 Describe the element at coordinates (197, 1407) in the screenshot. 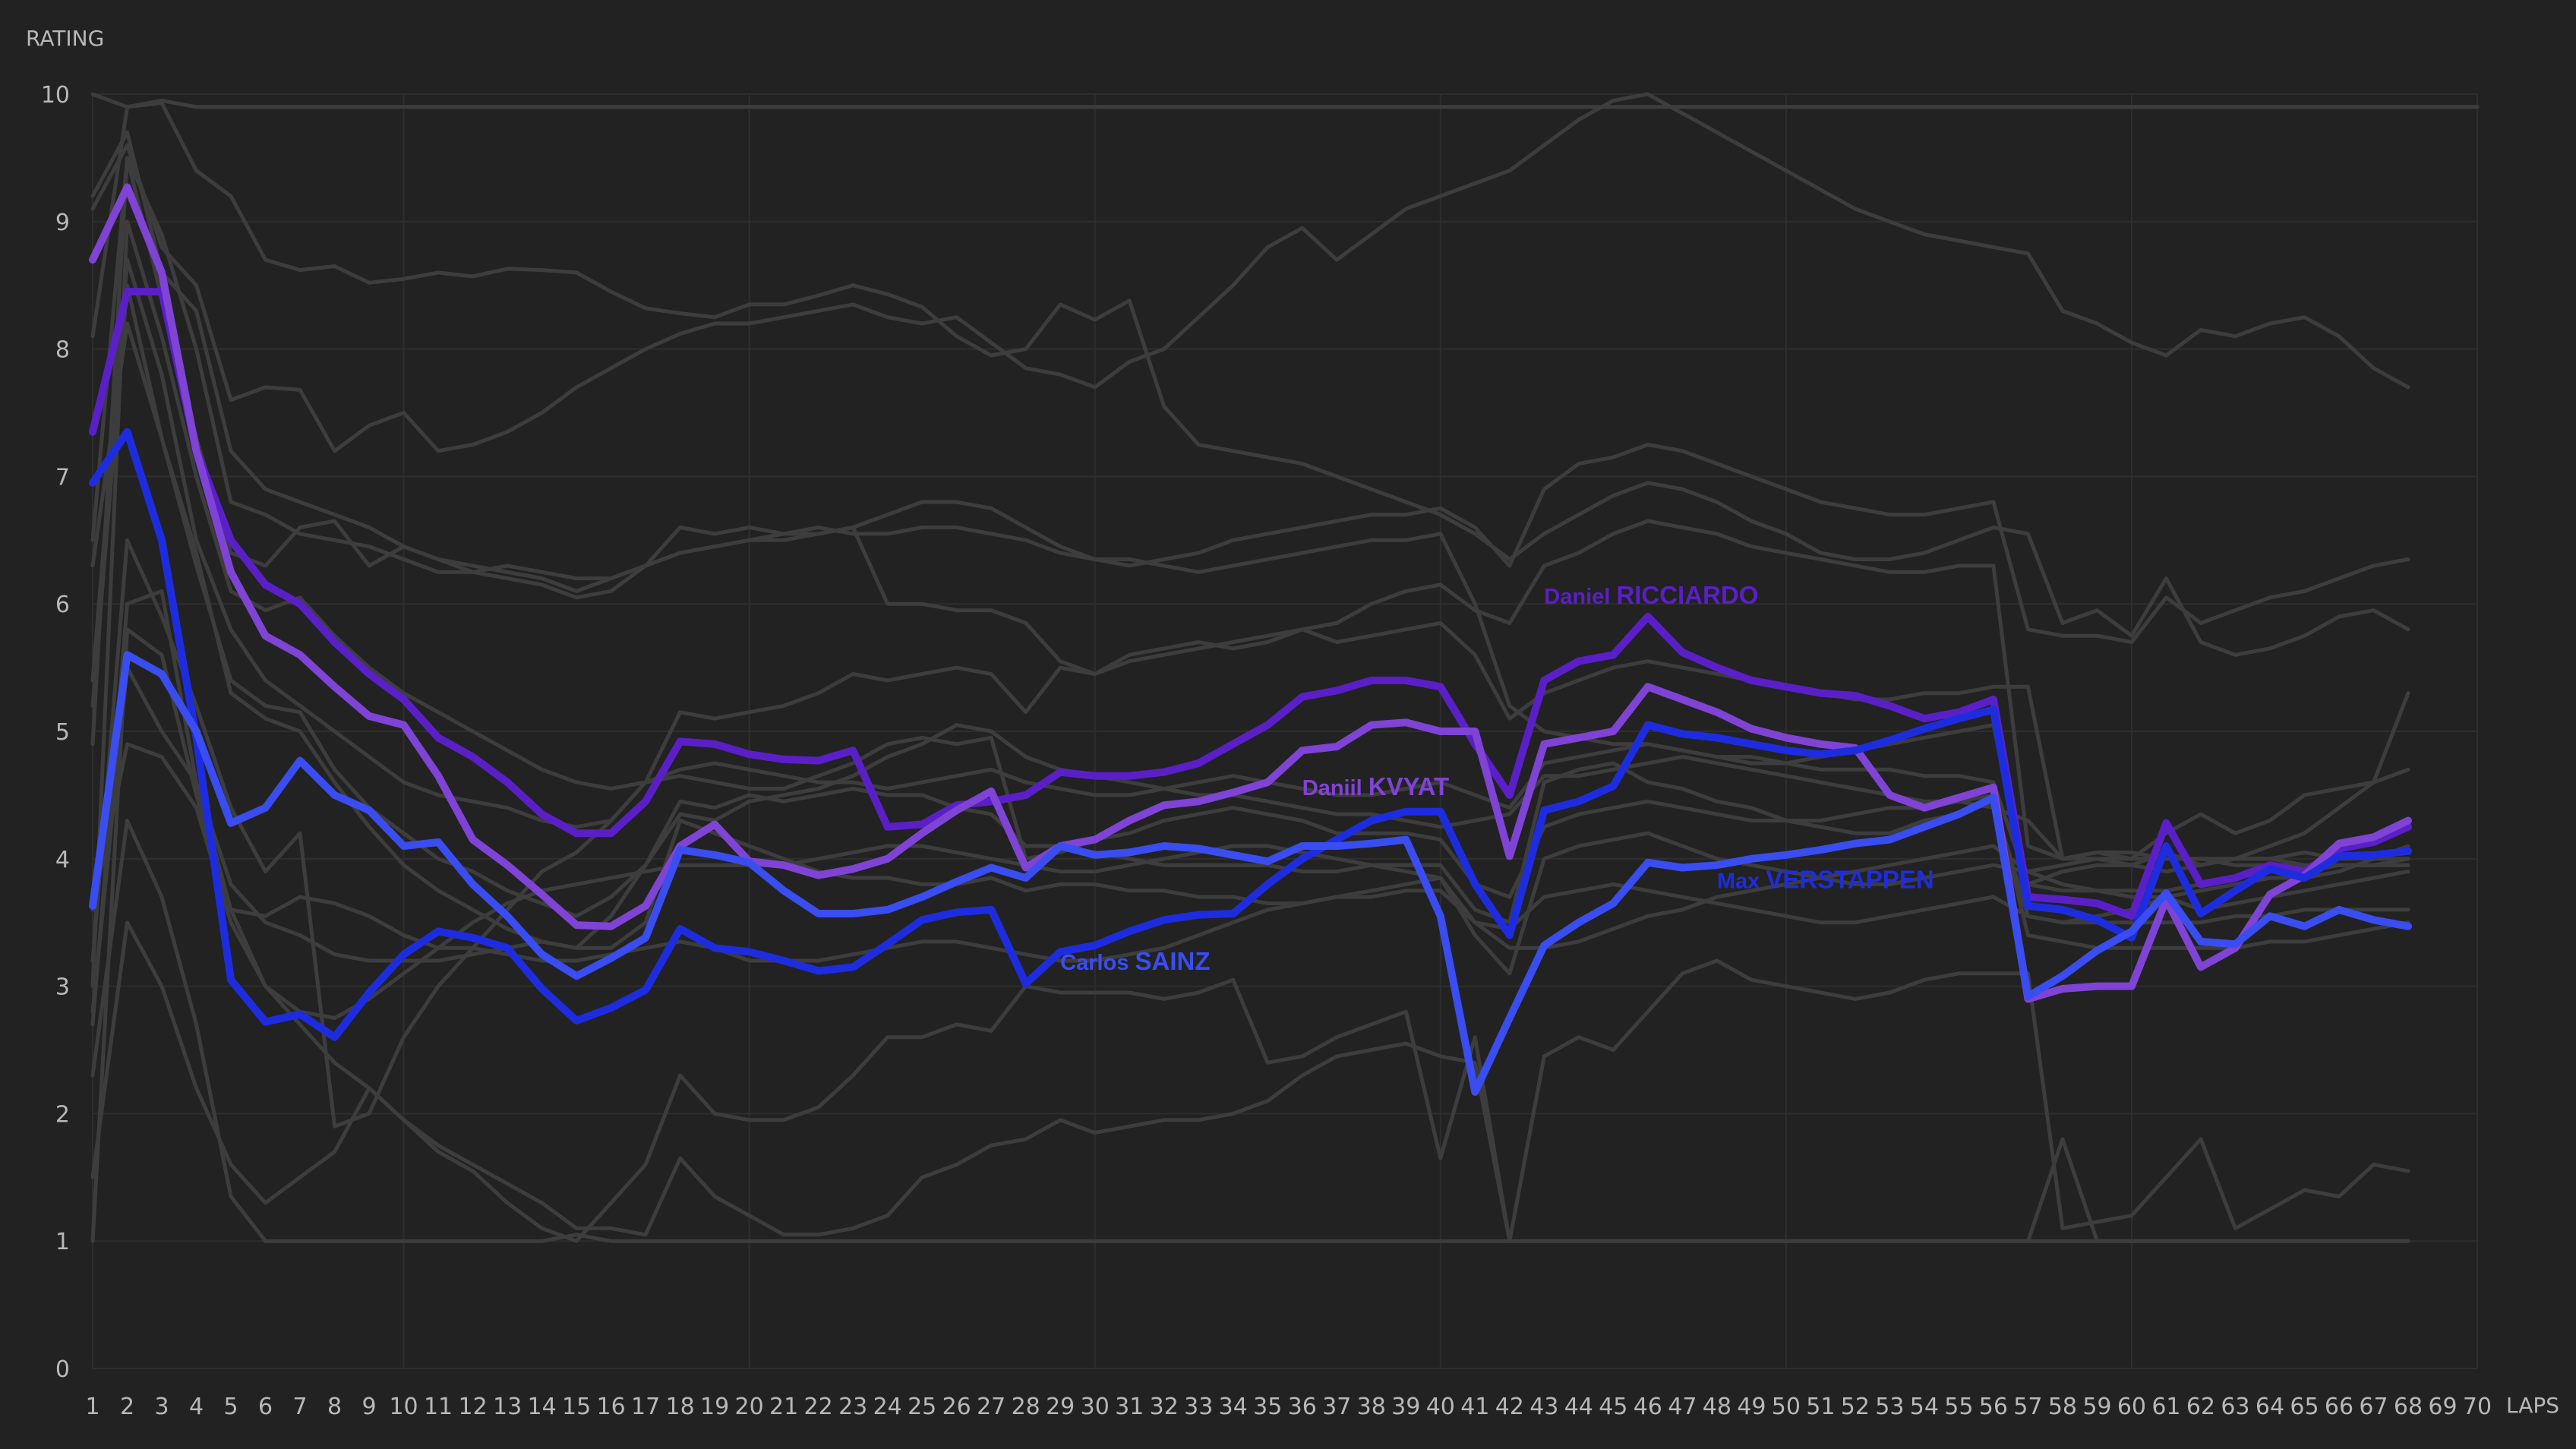

I see `x-tick-label: 4` at that location.